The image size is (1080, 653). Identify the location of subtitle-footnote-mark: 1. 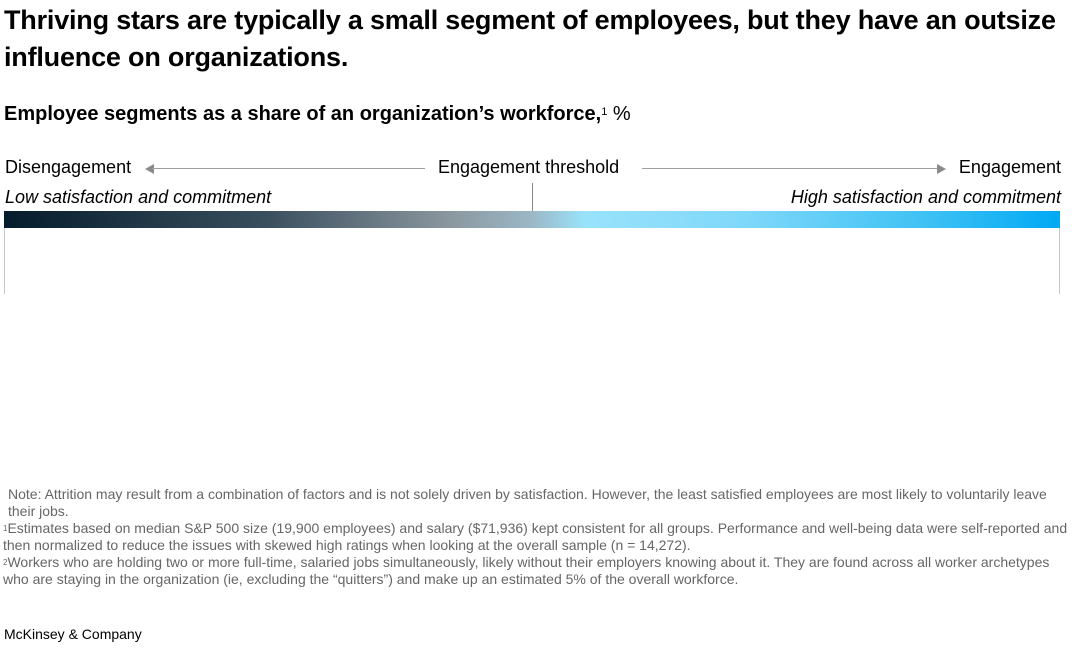
(604, 112).